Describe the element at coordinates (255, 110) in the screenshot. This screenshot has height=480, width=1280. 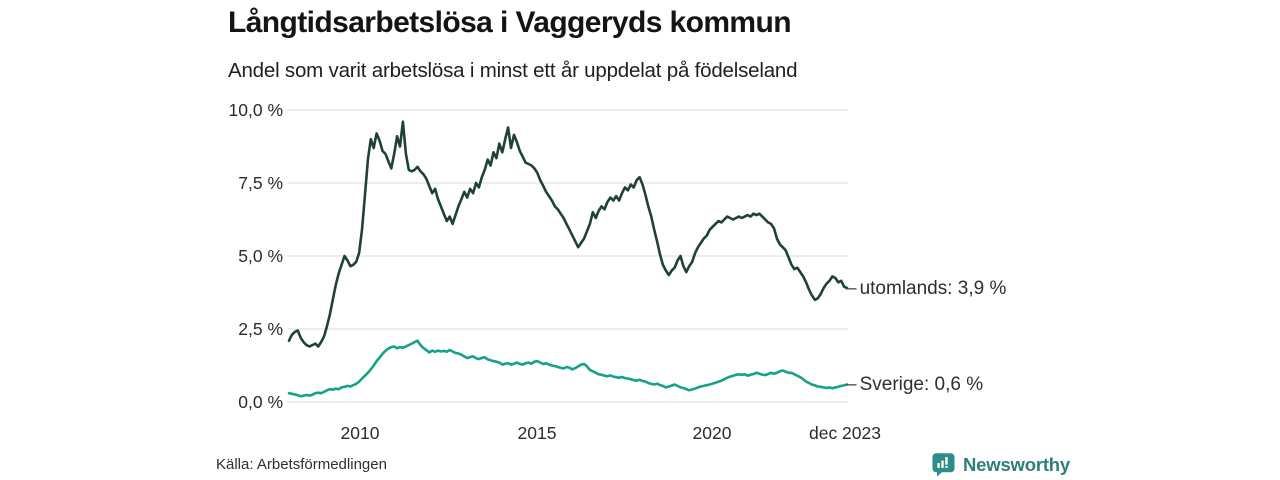
I see `y-tick-label: 10,0 %` at that location.